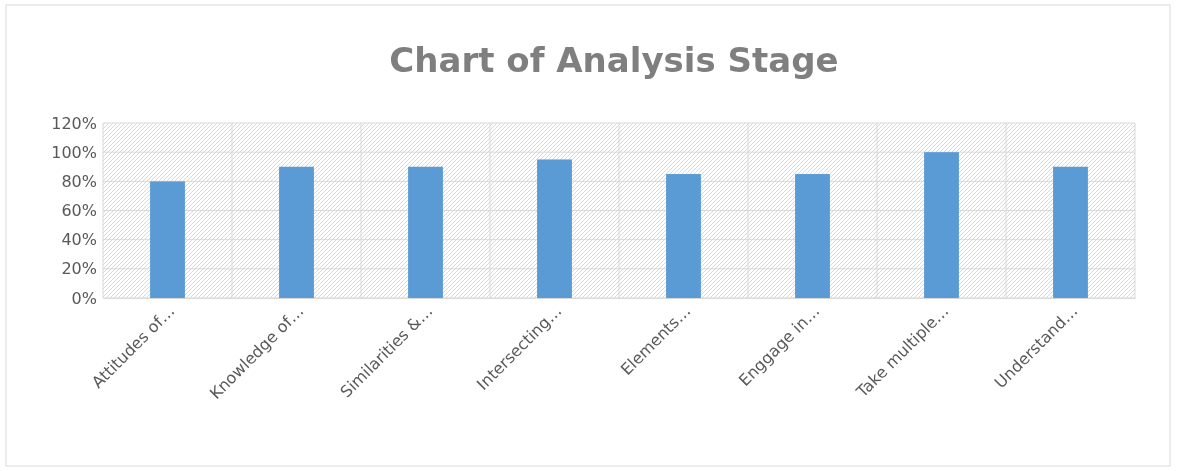  What do you see at coordinates (79, 211) in the screenshot?
I see `y-tick-label: 60%` at bounding box center [79, 211].